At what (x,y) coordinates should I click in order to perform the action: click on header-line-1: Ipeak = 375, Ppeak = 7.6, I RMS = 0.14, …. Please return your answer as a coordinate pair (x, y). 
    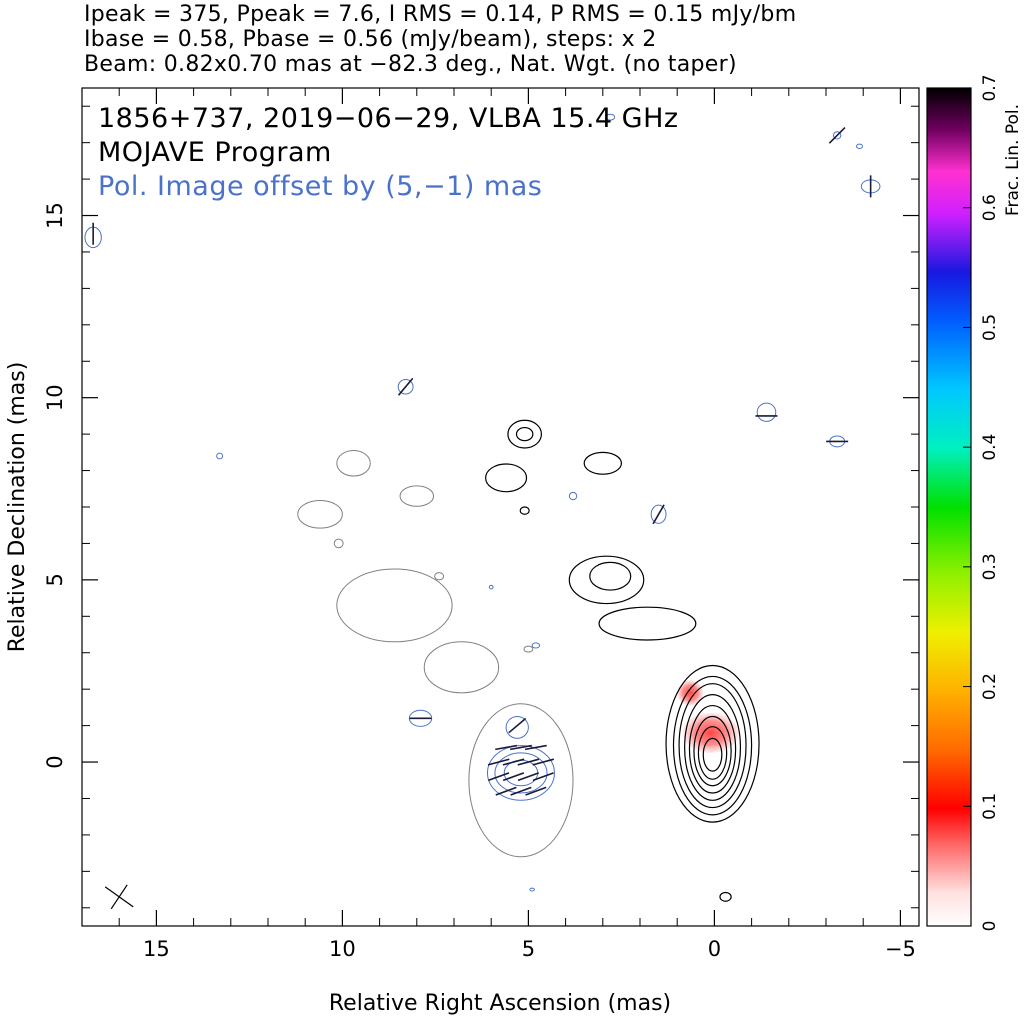
    Looking at the image, I should click on (440, 14).